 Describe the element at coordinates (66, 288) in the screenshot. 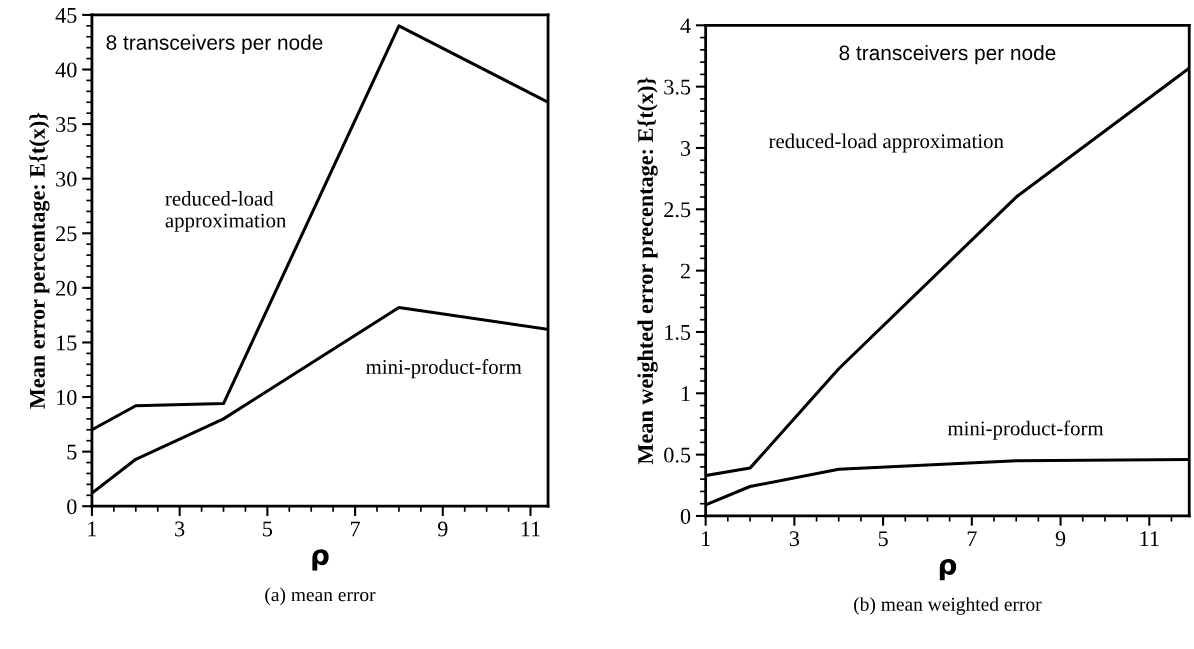

I see `y-tick-label: 20` at that location.